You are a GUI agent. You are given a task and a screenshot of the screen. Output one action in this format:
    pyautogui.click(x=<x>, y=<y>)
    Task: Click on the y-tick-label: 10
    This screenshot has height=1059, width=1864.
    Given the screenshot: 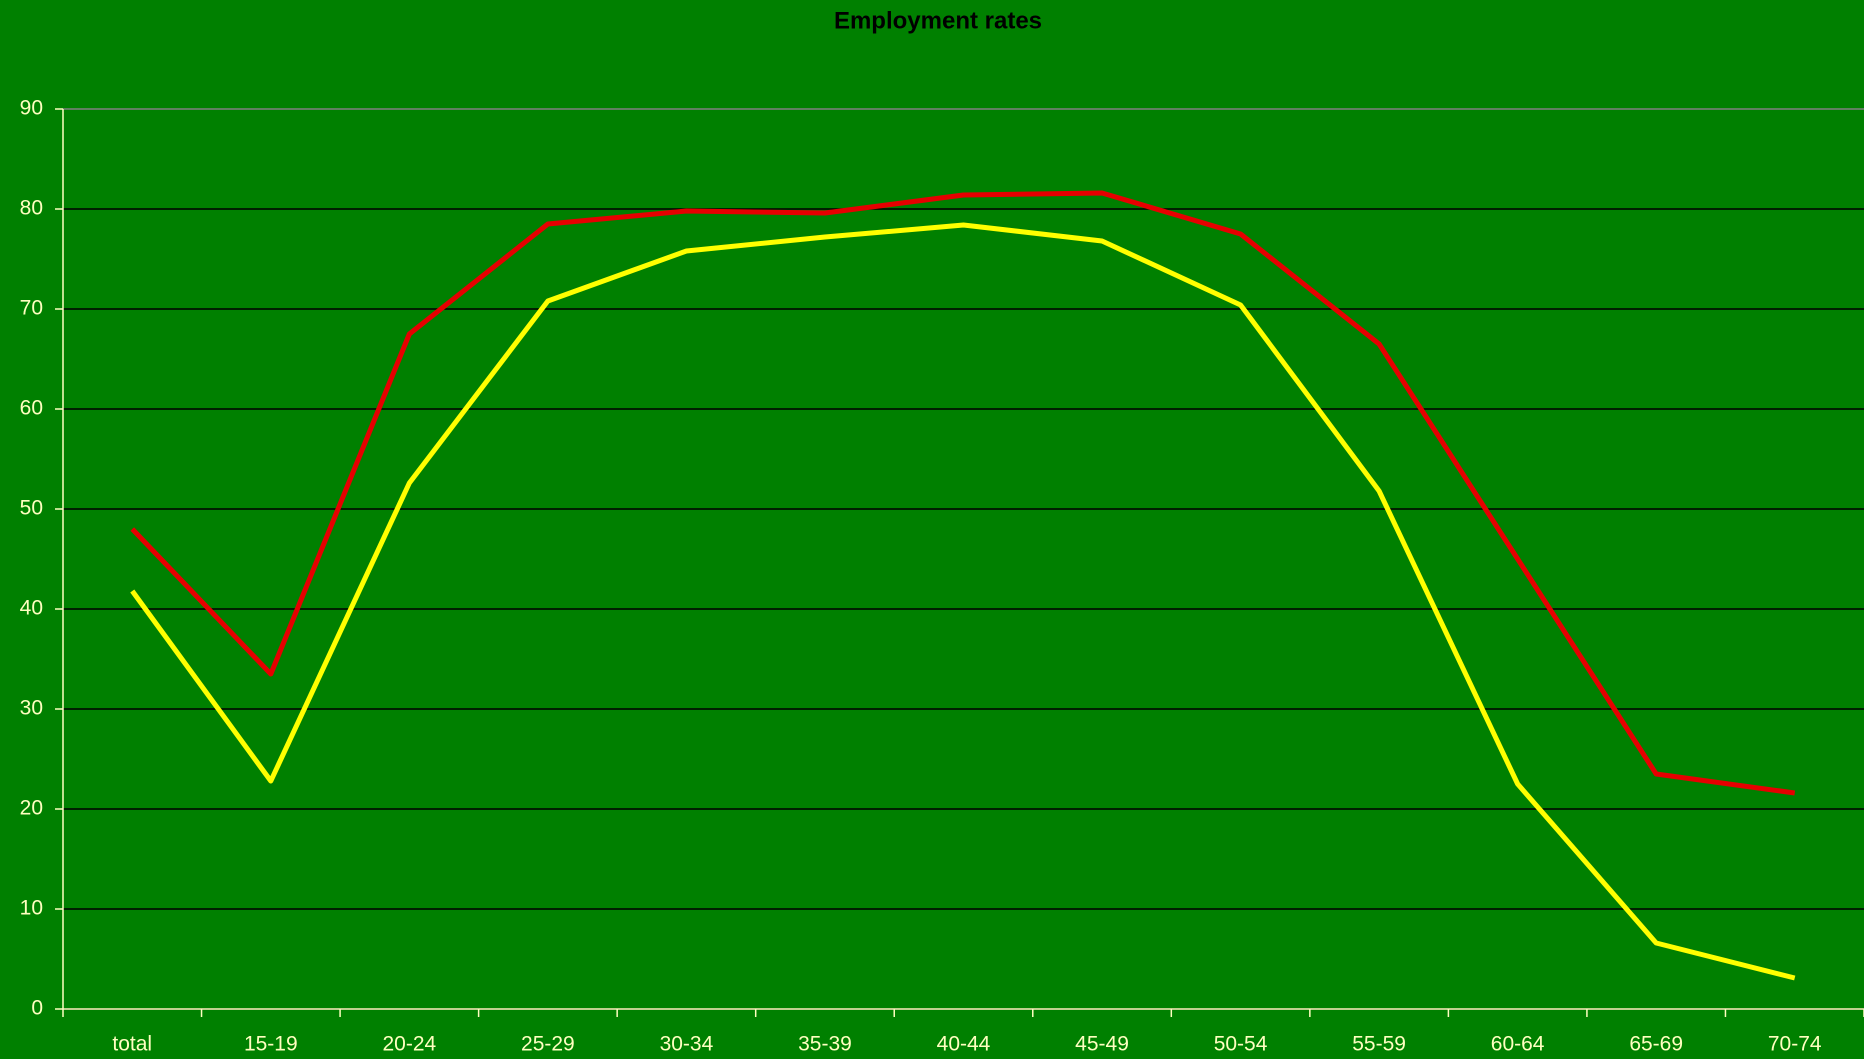 What is the action you would take?
    pyautogui.click(x=31, y=908)
    